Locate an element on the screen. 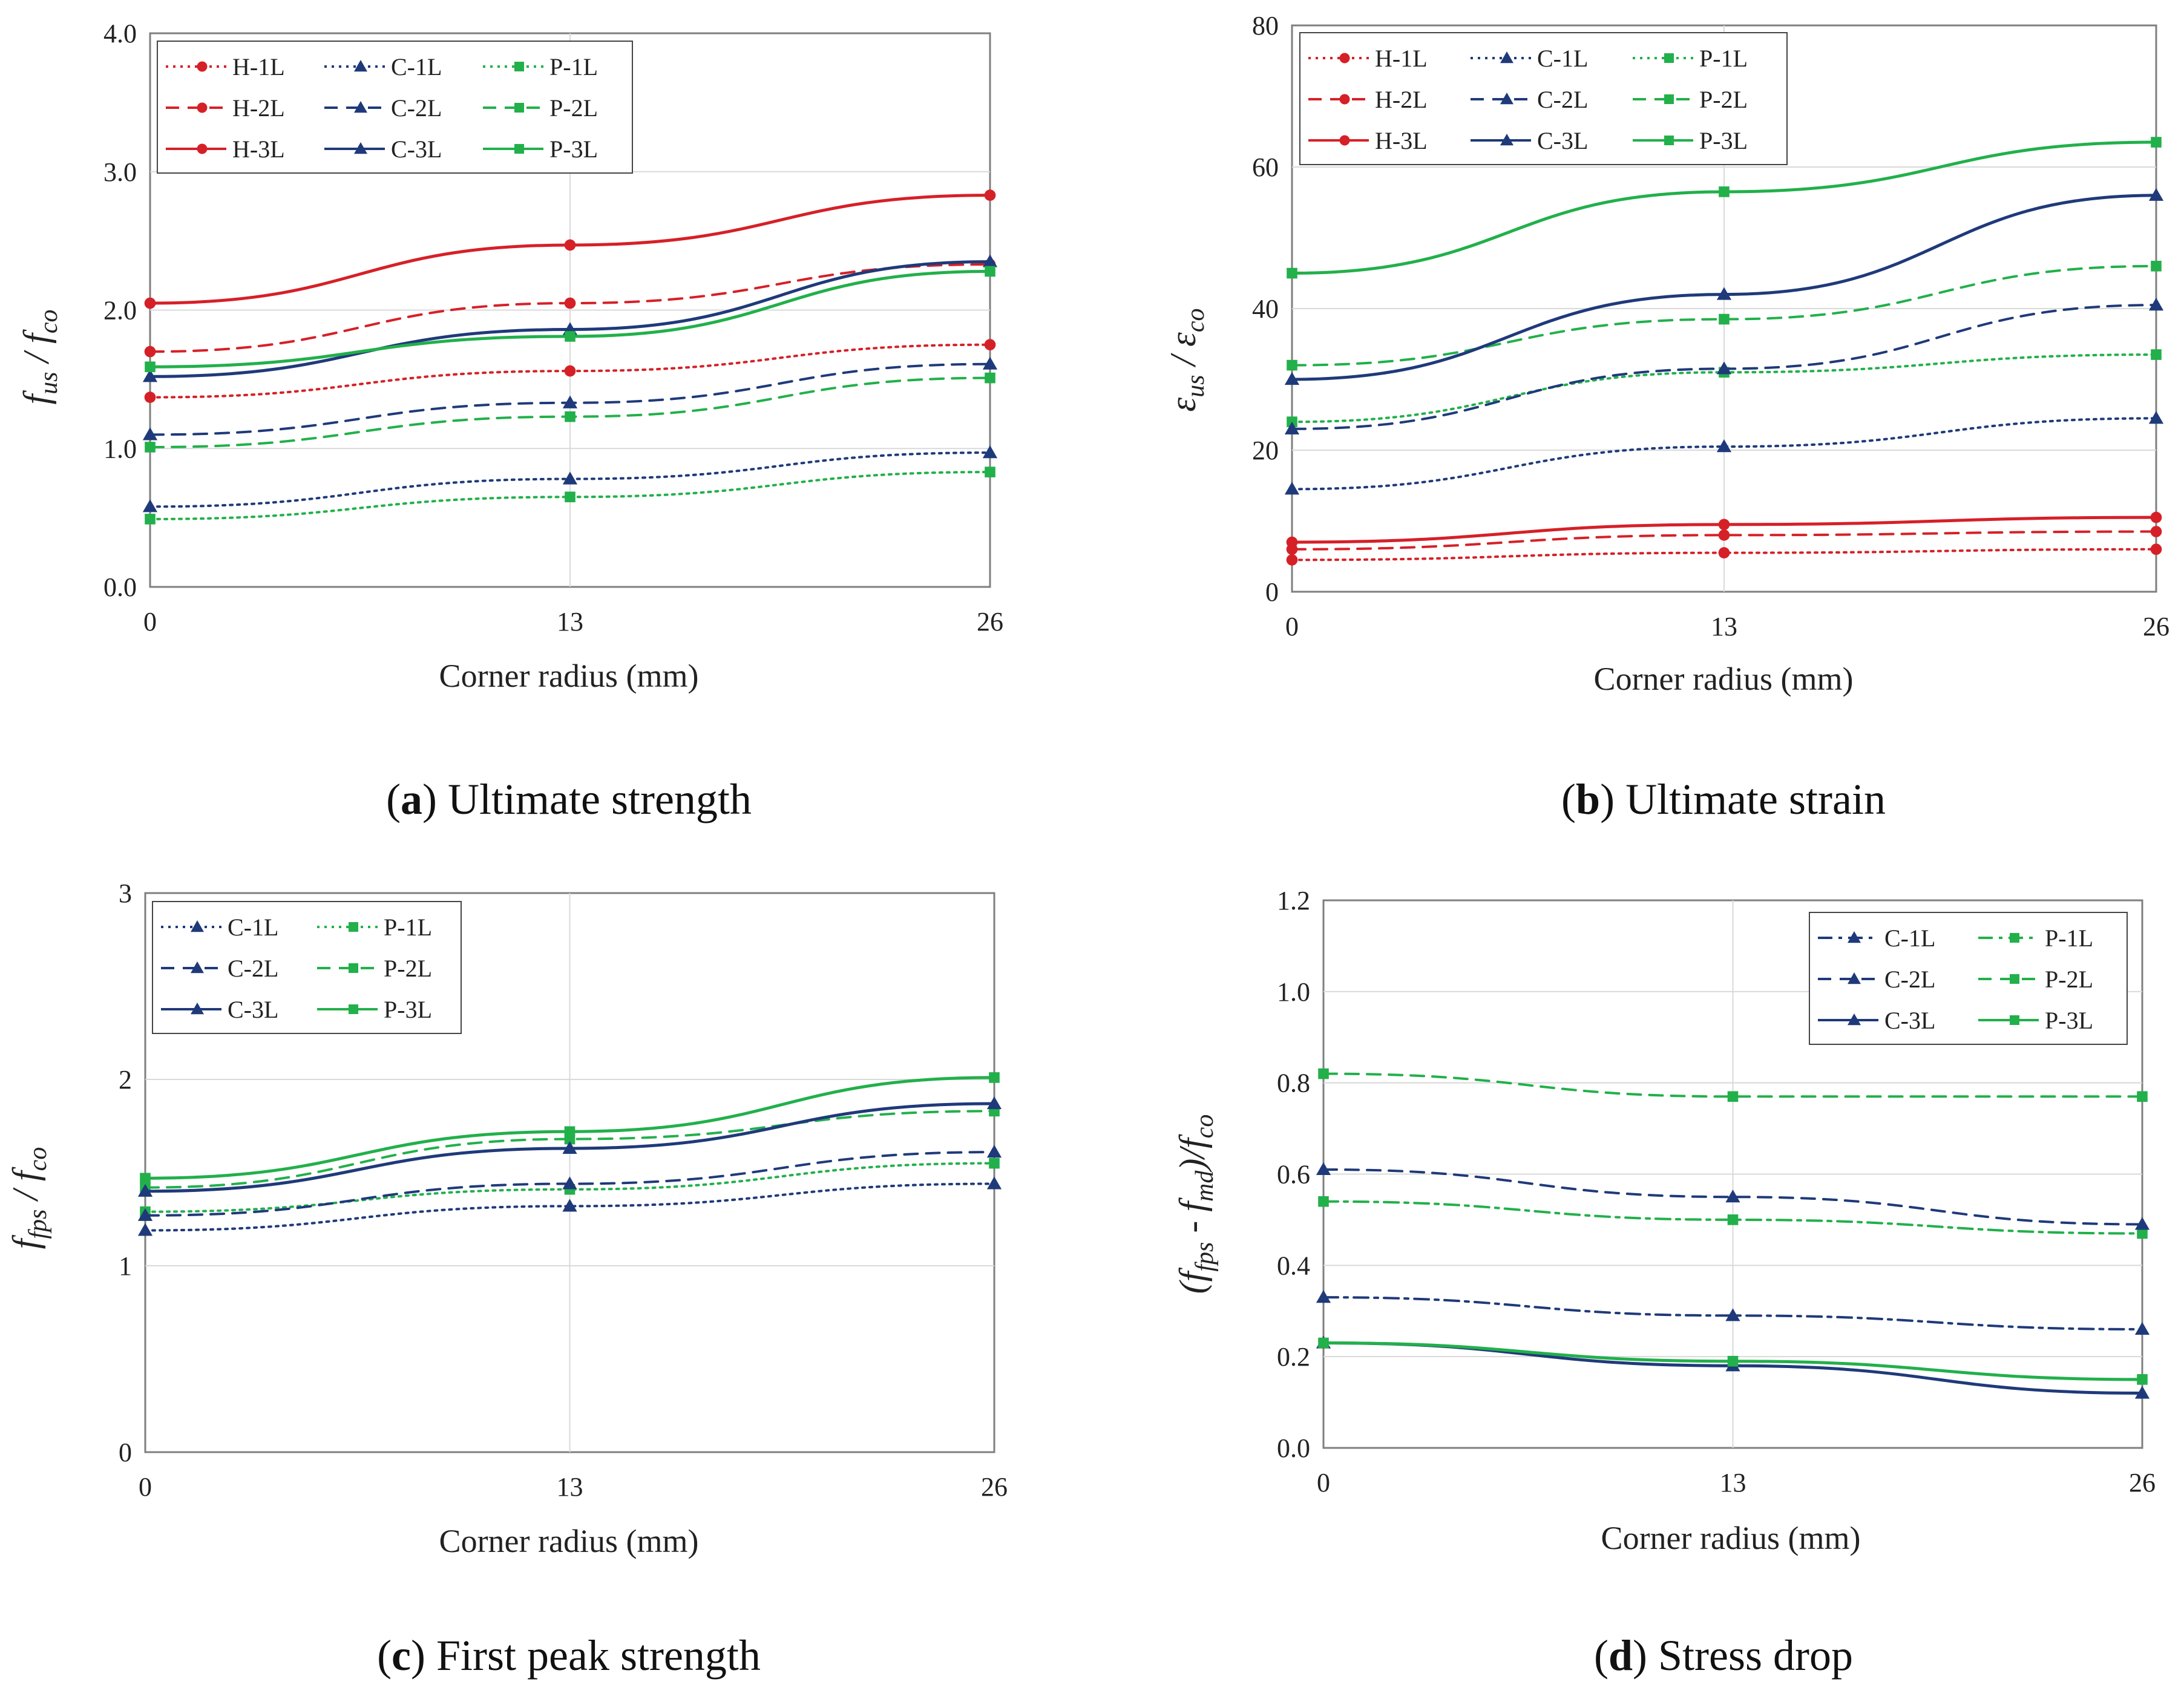  legend-label: C-3L is located at coordinates (1562, 140).